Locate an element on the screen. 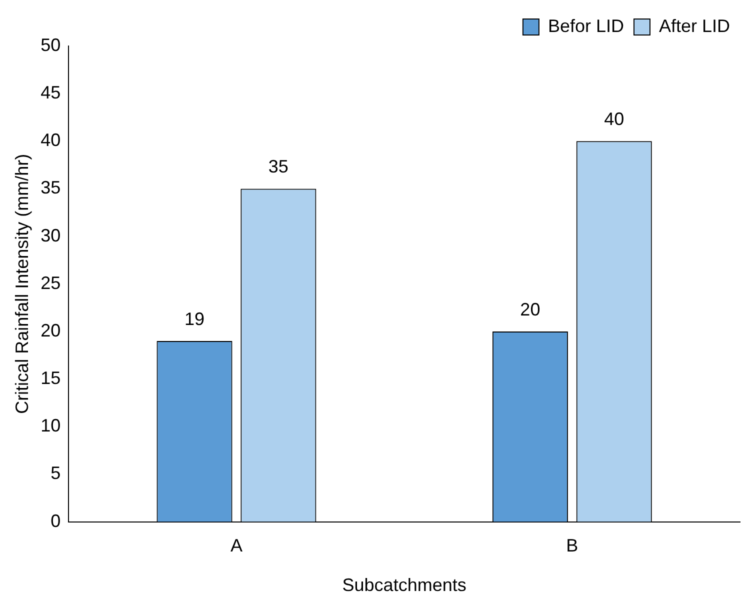 The image size is (752, 609). legend-label: After LID is located at coordinates (694, 26).